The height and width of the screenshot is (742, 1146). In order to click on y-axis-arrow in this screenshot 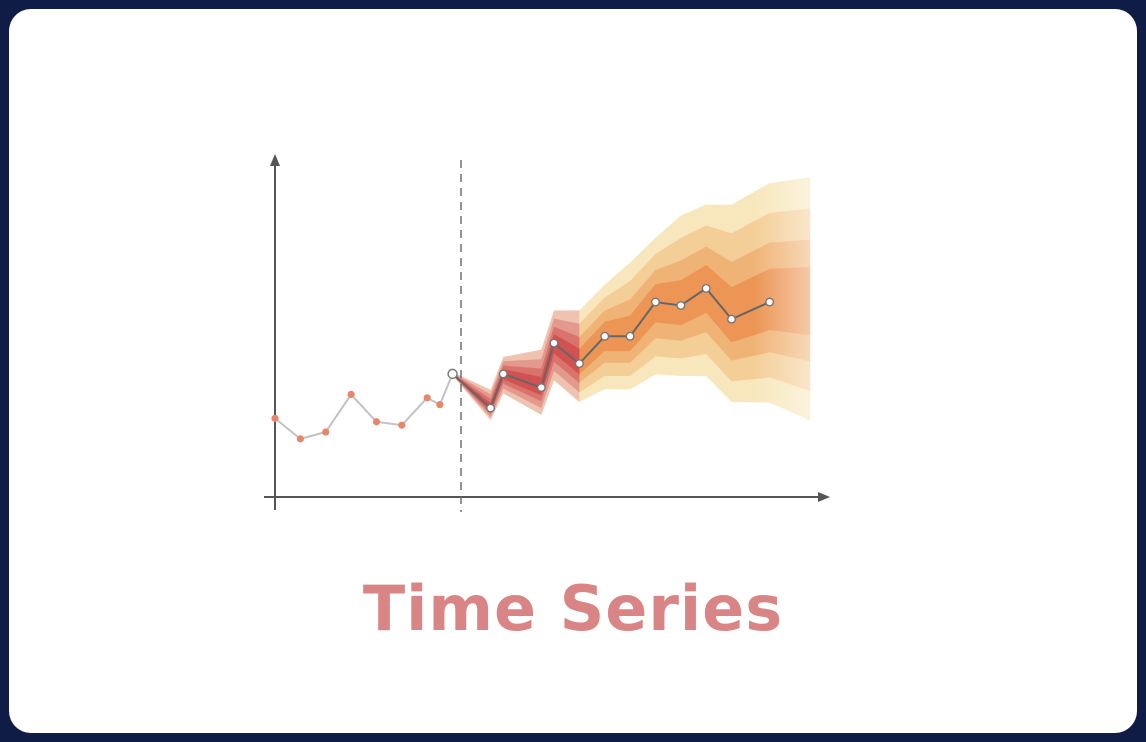, I will do `click(275, 160)`.